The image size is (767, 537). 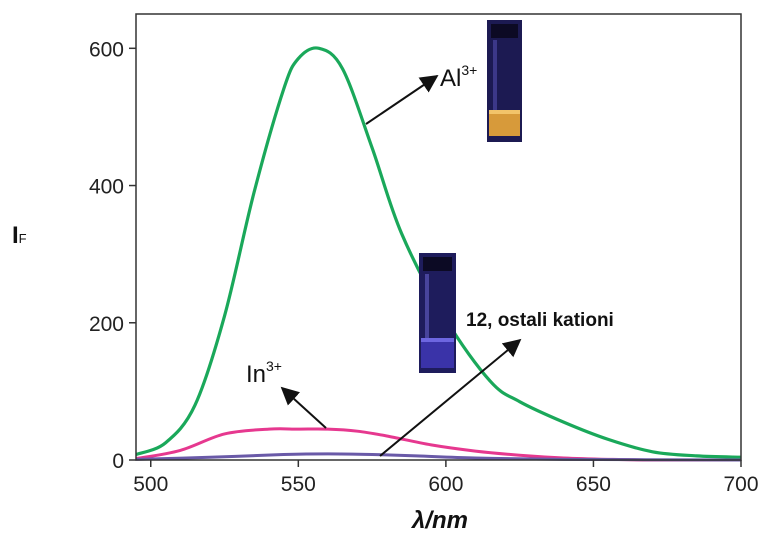 What do you see at coordinates (118, 461) in the screenshot?
I see `y-tick-label-0: 0` at bounding box center [118, 461].